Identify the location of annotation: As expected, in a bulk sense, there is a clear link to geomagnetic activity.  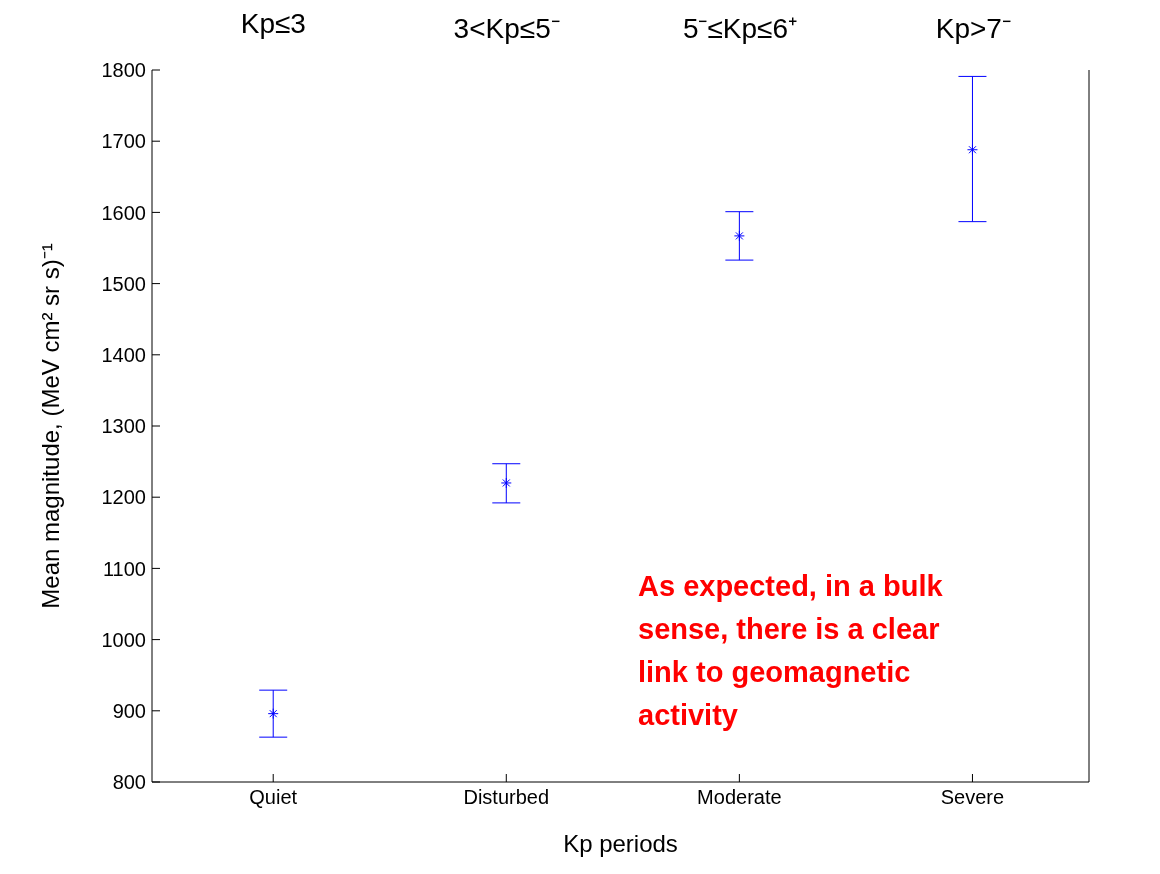
(791, 651).